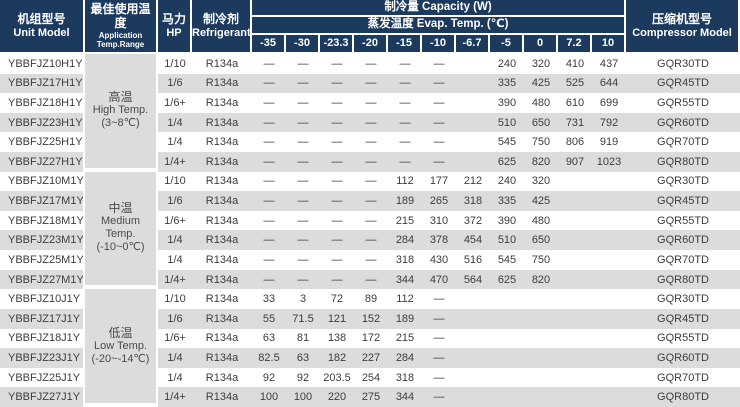 This screenshot has width=740, height=407. I want to click on capacity-cell: 72, so click(337, 299).